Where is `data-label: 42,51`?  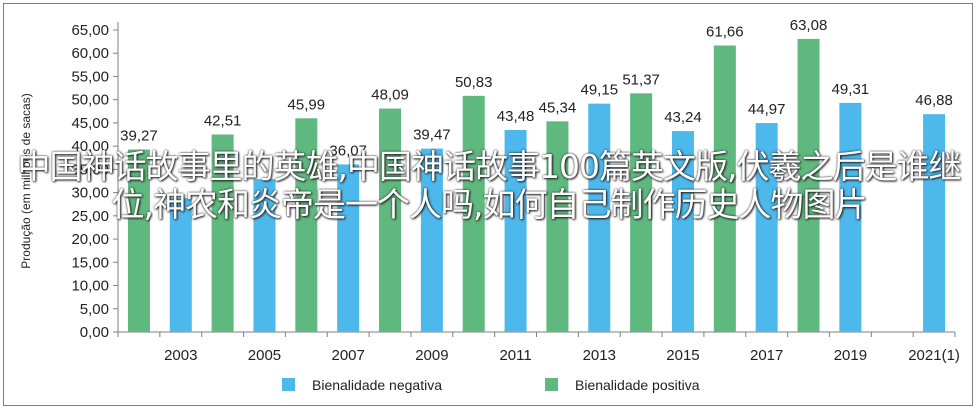 data-label: 42,51 is located at coordinates (223, 120).